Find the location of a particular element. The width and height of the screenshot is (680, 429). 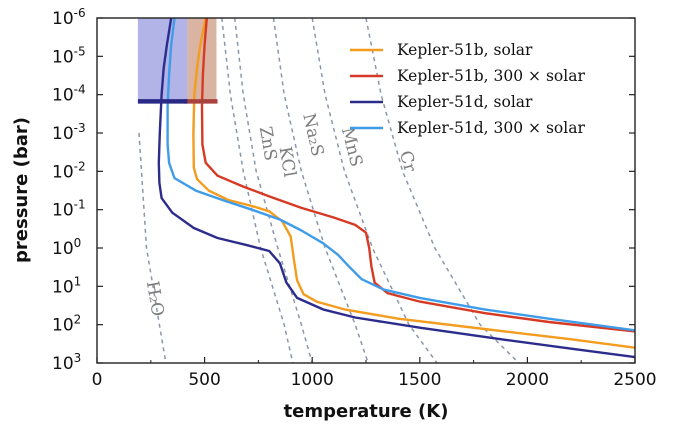

x-tick-label-1500: 1500 is located at coordinates (419, 380).